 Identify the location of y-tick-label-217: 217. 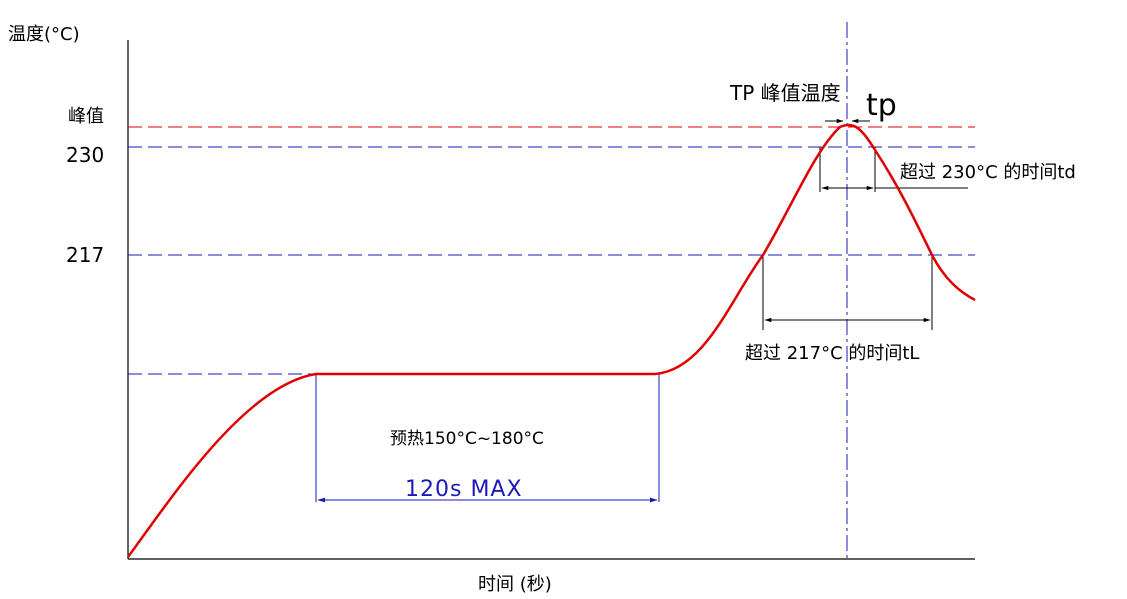
(85, 255).